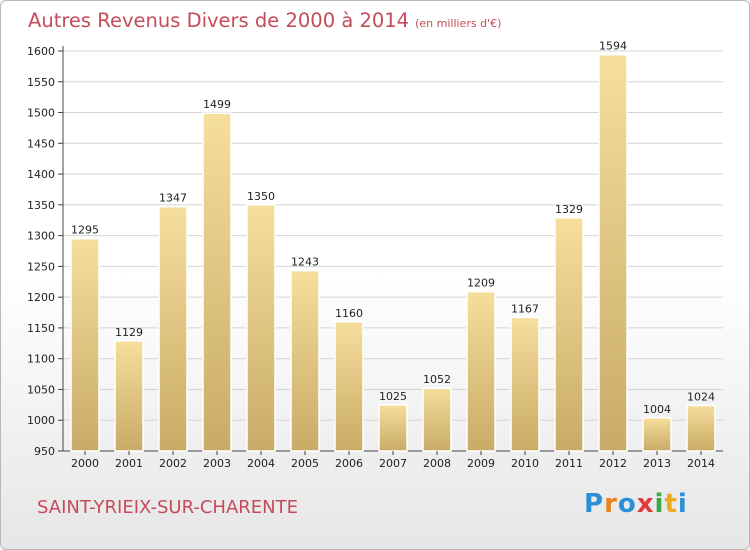 The height and width of the screenshot is (550, 750). What do you see at coordinates (305, 463) in the screenshot?
I see `x-tick-label-2005: 2005` at bounding box center [305, 463].